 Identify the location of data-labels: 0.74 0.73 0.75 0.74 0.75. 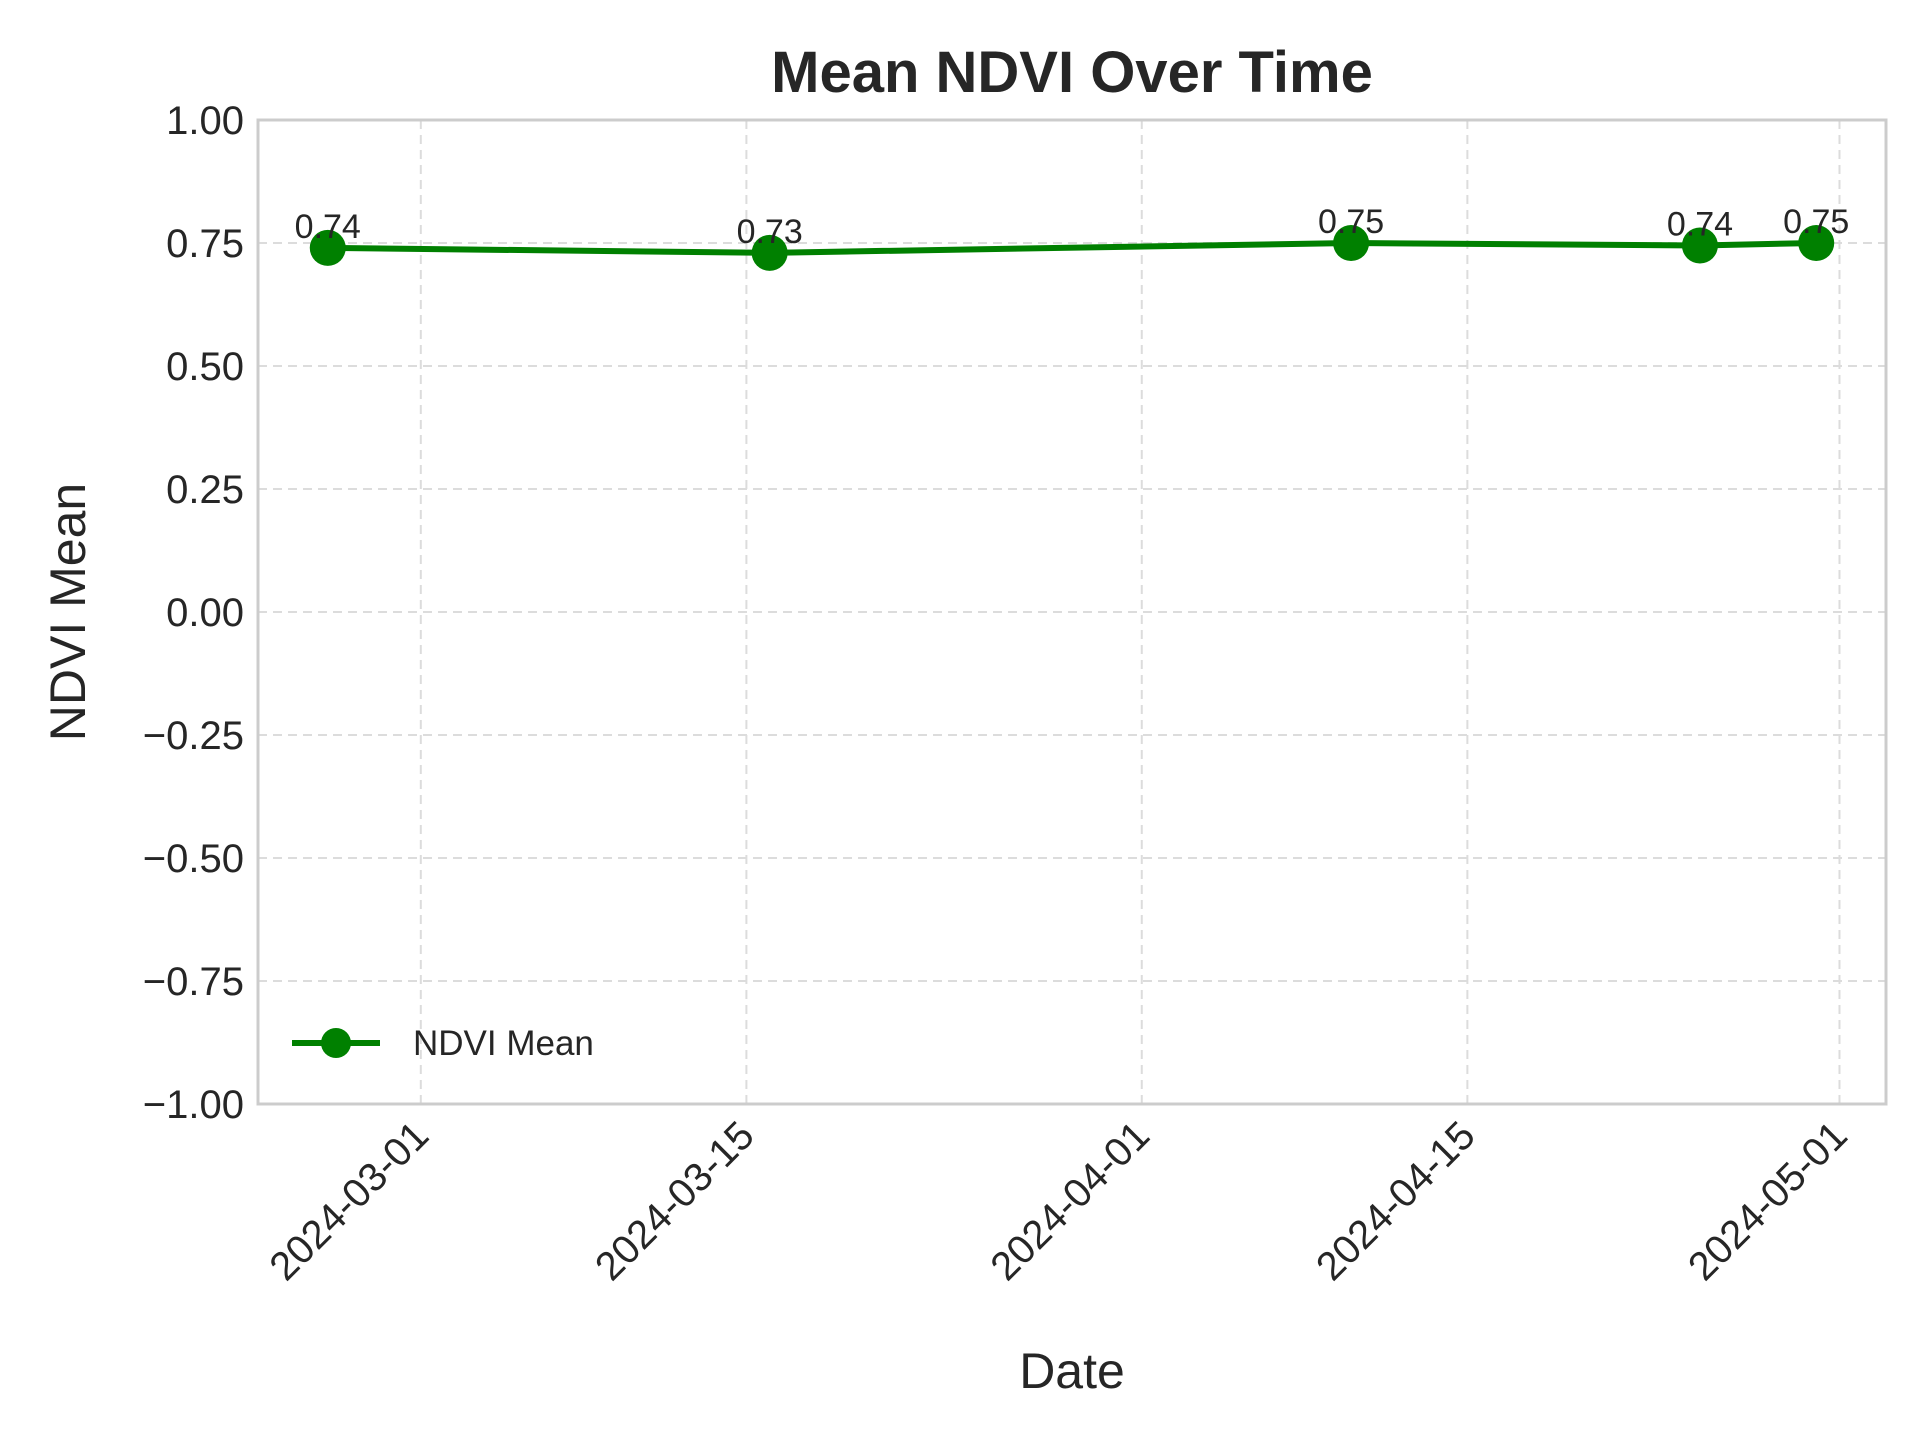
(1072, 227).